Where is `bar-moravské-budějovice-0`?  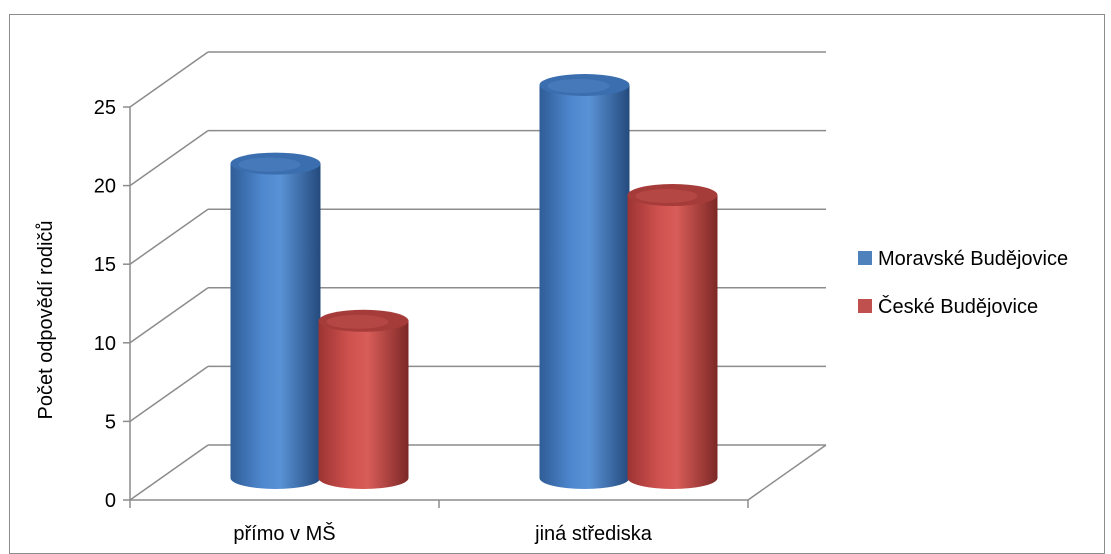 bar-moravské-budějovice-0 is located at coordinates (275, 321).